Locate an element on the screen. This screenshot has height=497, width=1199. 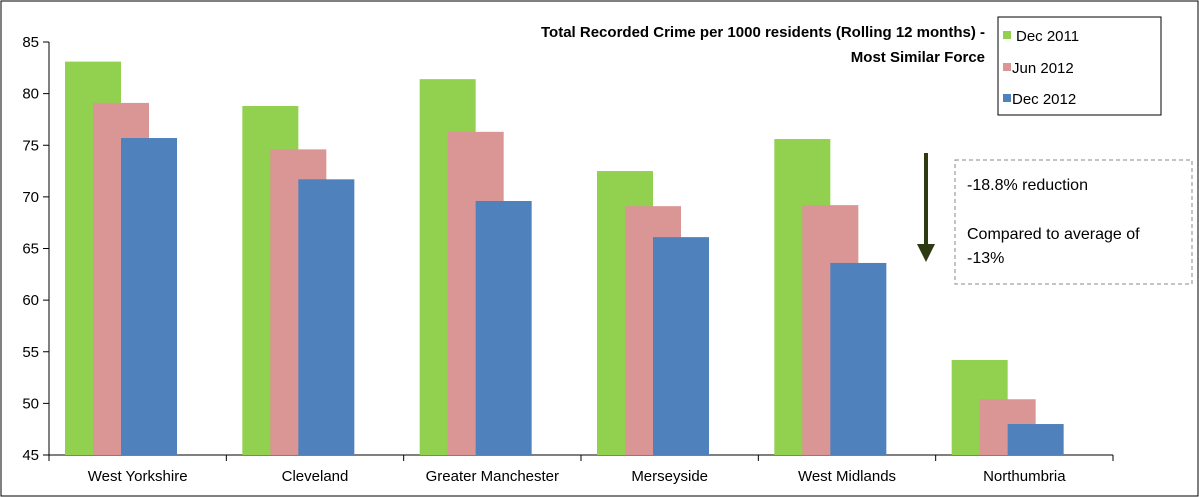
y-tick-label: 60 is located at coordinates (30, 300).